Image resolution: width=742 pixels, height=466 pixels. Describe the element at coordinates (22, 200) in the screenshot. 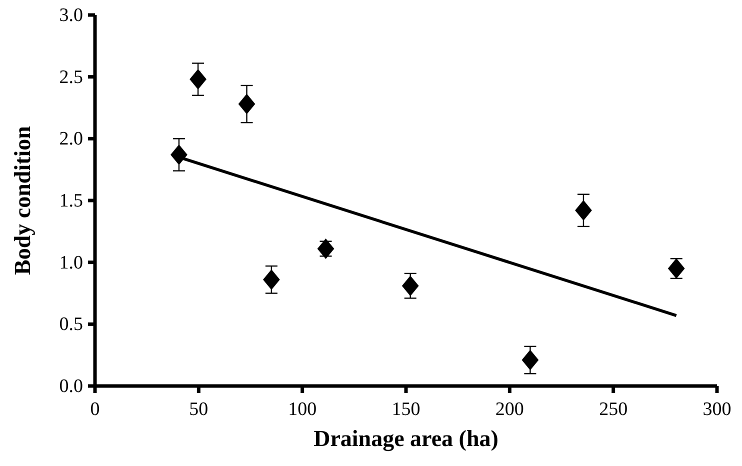

I see `y-axis-title: Body condition` at that location.